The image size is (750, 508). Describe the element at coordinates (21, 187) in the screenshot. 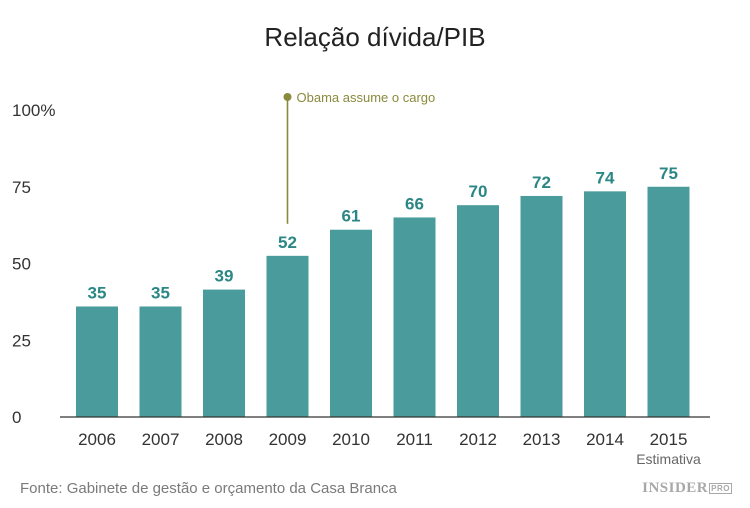

I see `y-tick-label: 75` at that location.